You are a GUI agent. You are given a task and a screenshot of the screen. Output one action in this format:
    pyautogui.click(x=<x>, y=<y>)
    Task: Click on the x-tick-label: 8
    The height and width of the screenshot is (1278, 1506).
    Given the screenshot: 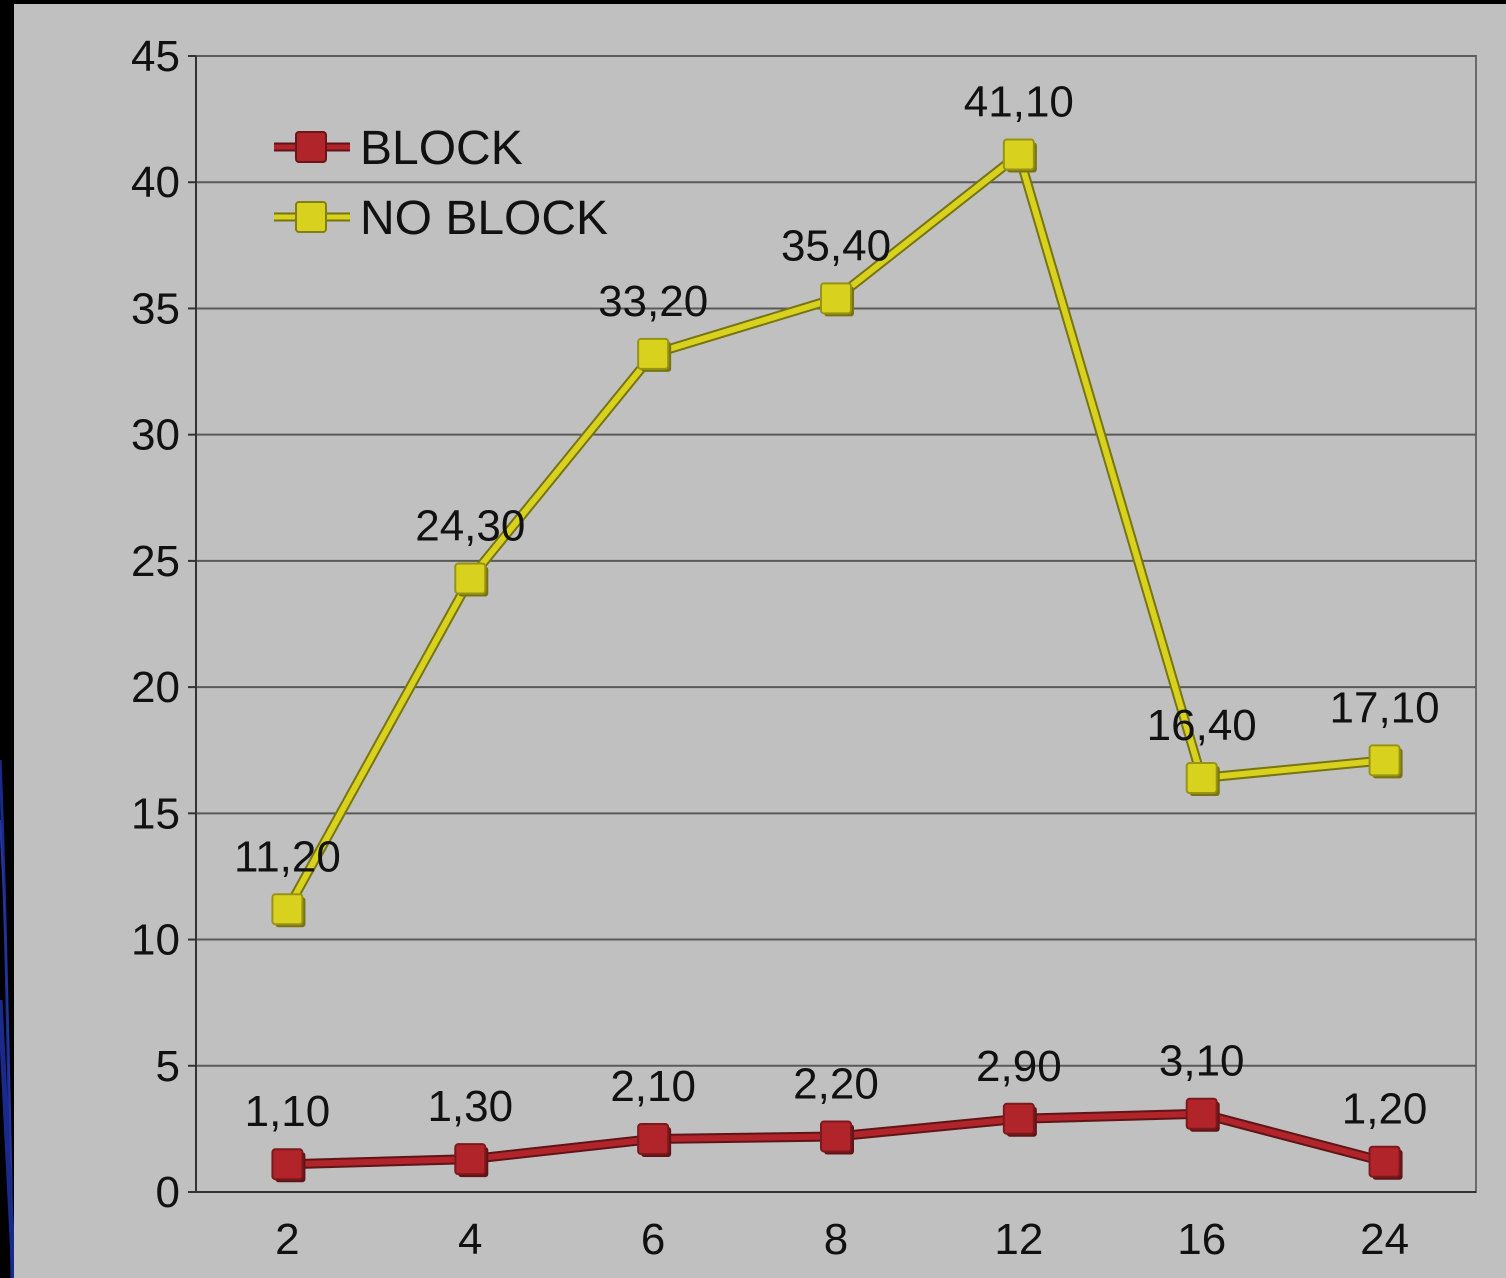 What is the action you would take?
    pyautogui.click(x=836, y=1239)
    